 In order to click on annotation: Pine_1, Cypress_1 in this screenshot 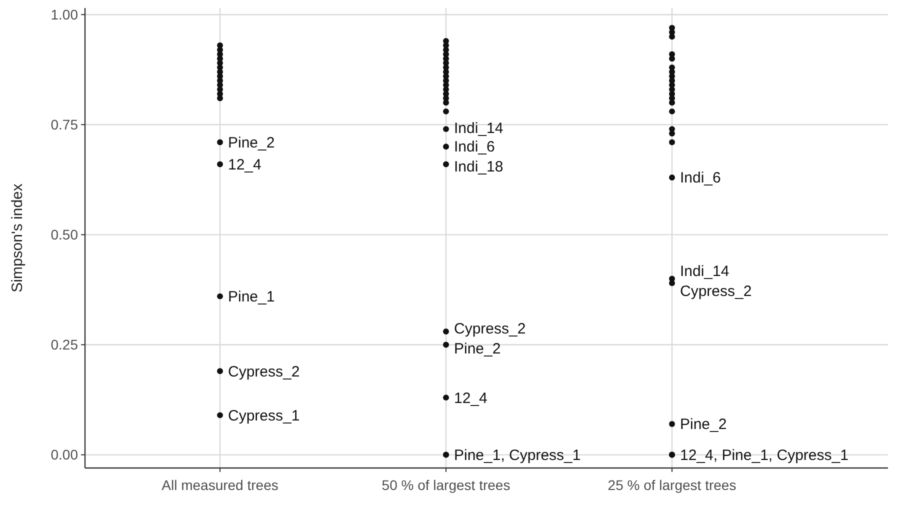, I will do `click(517, 455)`.